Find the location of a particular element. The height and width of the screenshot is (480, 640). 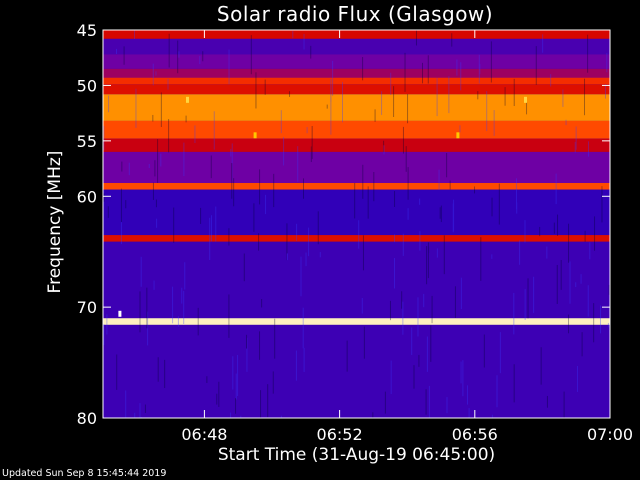

chart-title: Solar radio Flux (Glasgow) is located at coordinates (355, 14).